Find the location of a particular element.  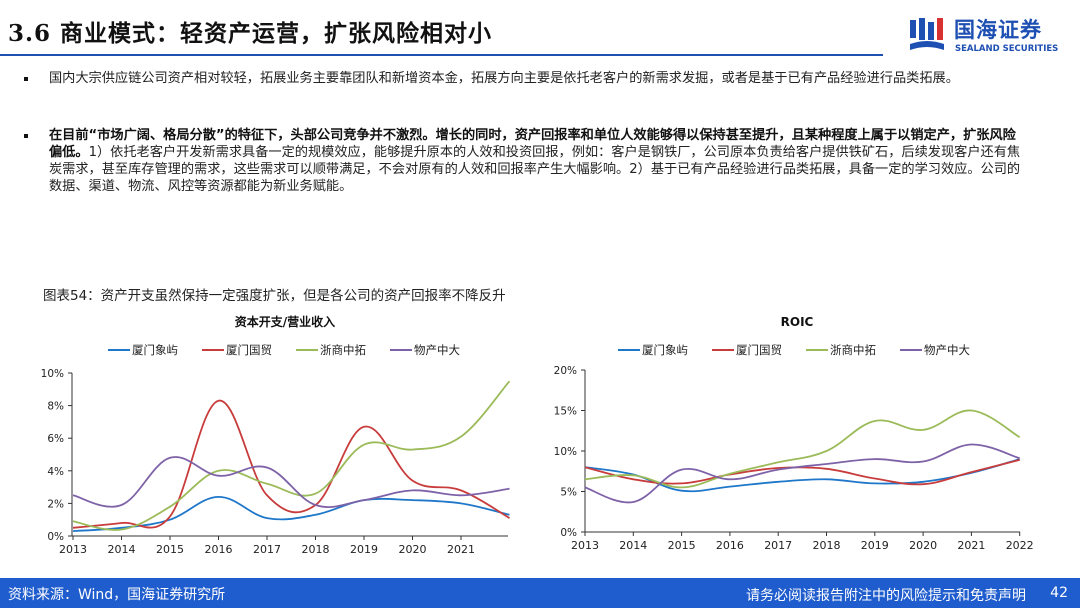

disclaimer-link: 请务必阅读报告附注中的风险提示和免责声明 is located at coordinates (886, 596).